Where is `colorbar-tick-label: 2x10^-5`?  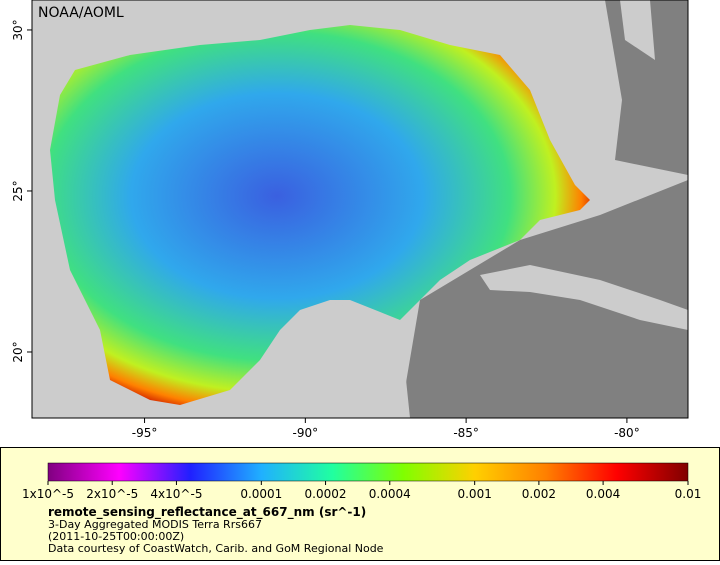 colorbar-tick-label: 2x10^-5 is located at coordinates (112, 494).